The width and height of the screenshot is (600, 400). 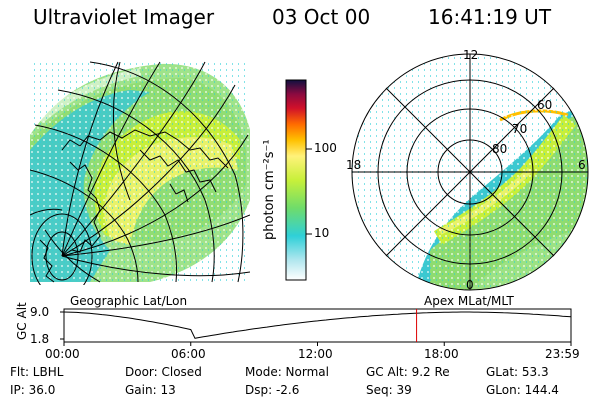 What do you see at coordinates (517, 372) in the screenshot?
I see `glat-info: GLat: 53.3` at bounding box center [517, 372].